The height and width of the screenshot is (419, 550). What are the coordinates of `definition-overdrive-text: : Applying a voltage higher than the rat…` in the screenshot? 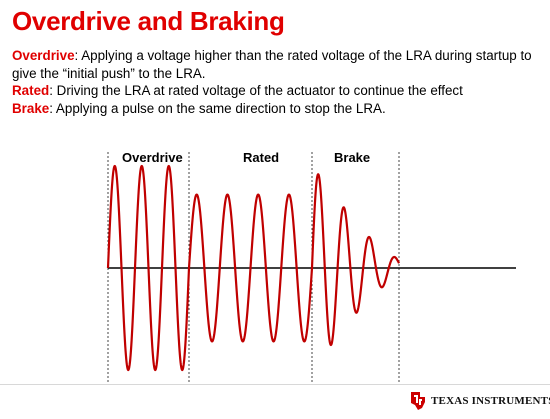 It's located at (272, 64).